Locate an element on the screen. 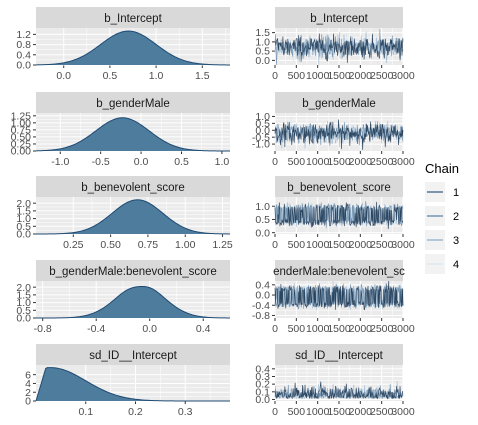 The width and height of the screenshot is (478, 425). density-x-tick-label: -1.0 is located at coordinates (60, 162).